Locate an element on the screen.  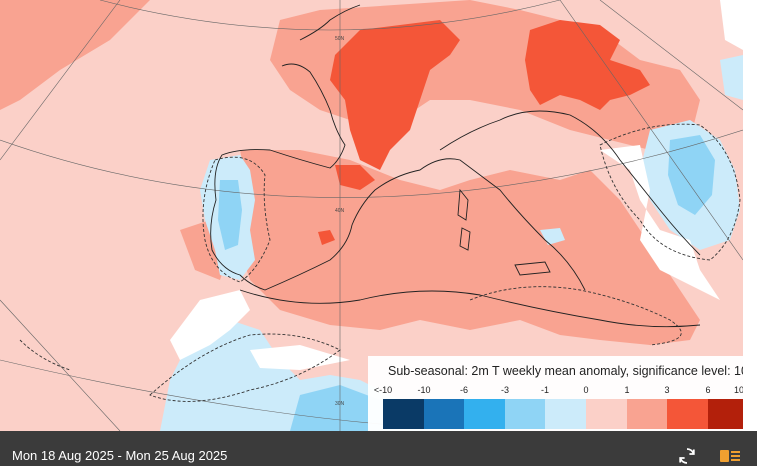
lat-label-40n: 40N is located at coordinates (340, 211).